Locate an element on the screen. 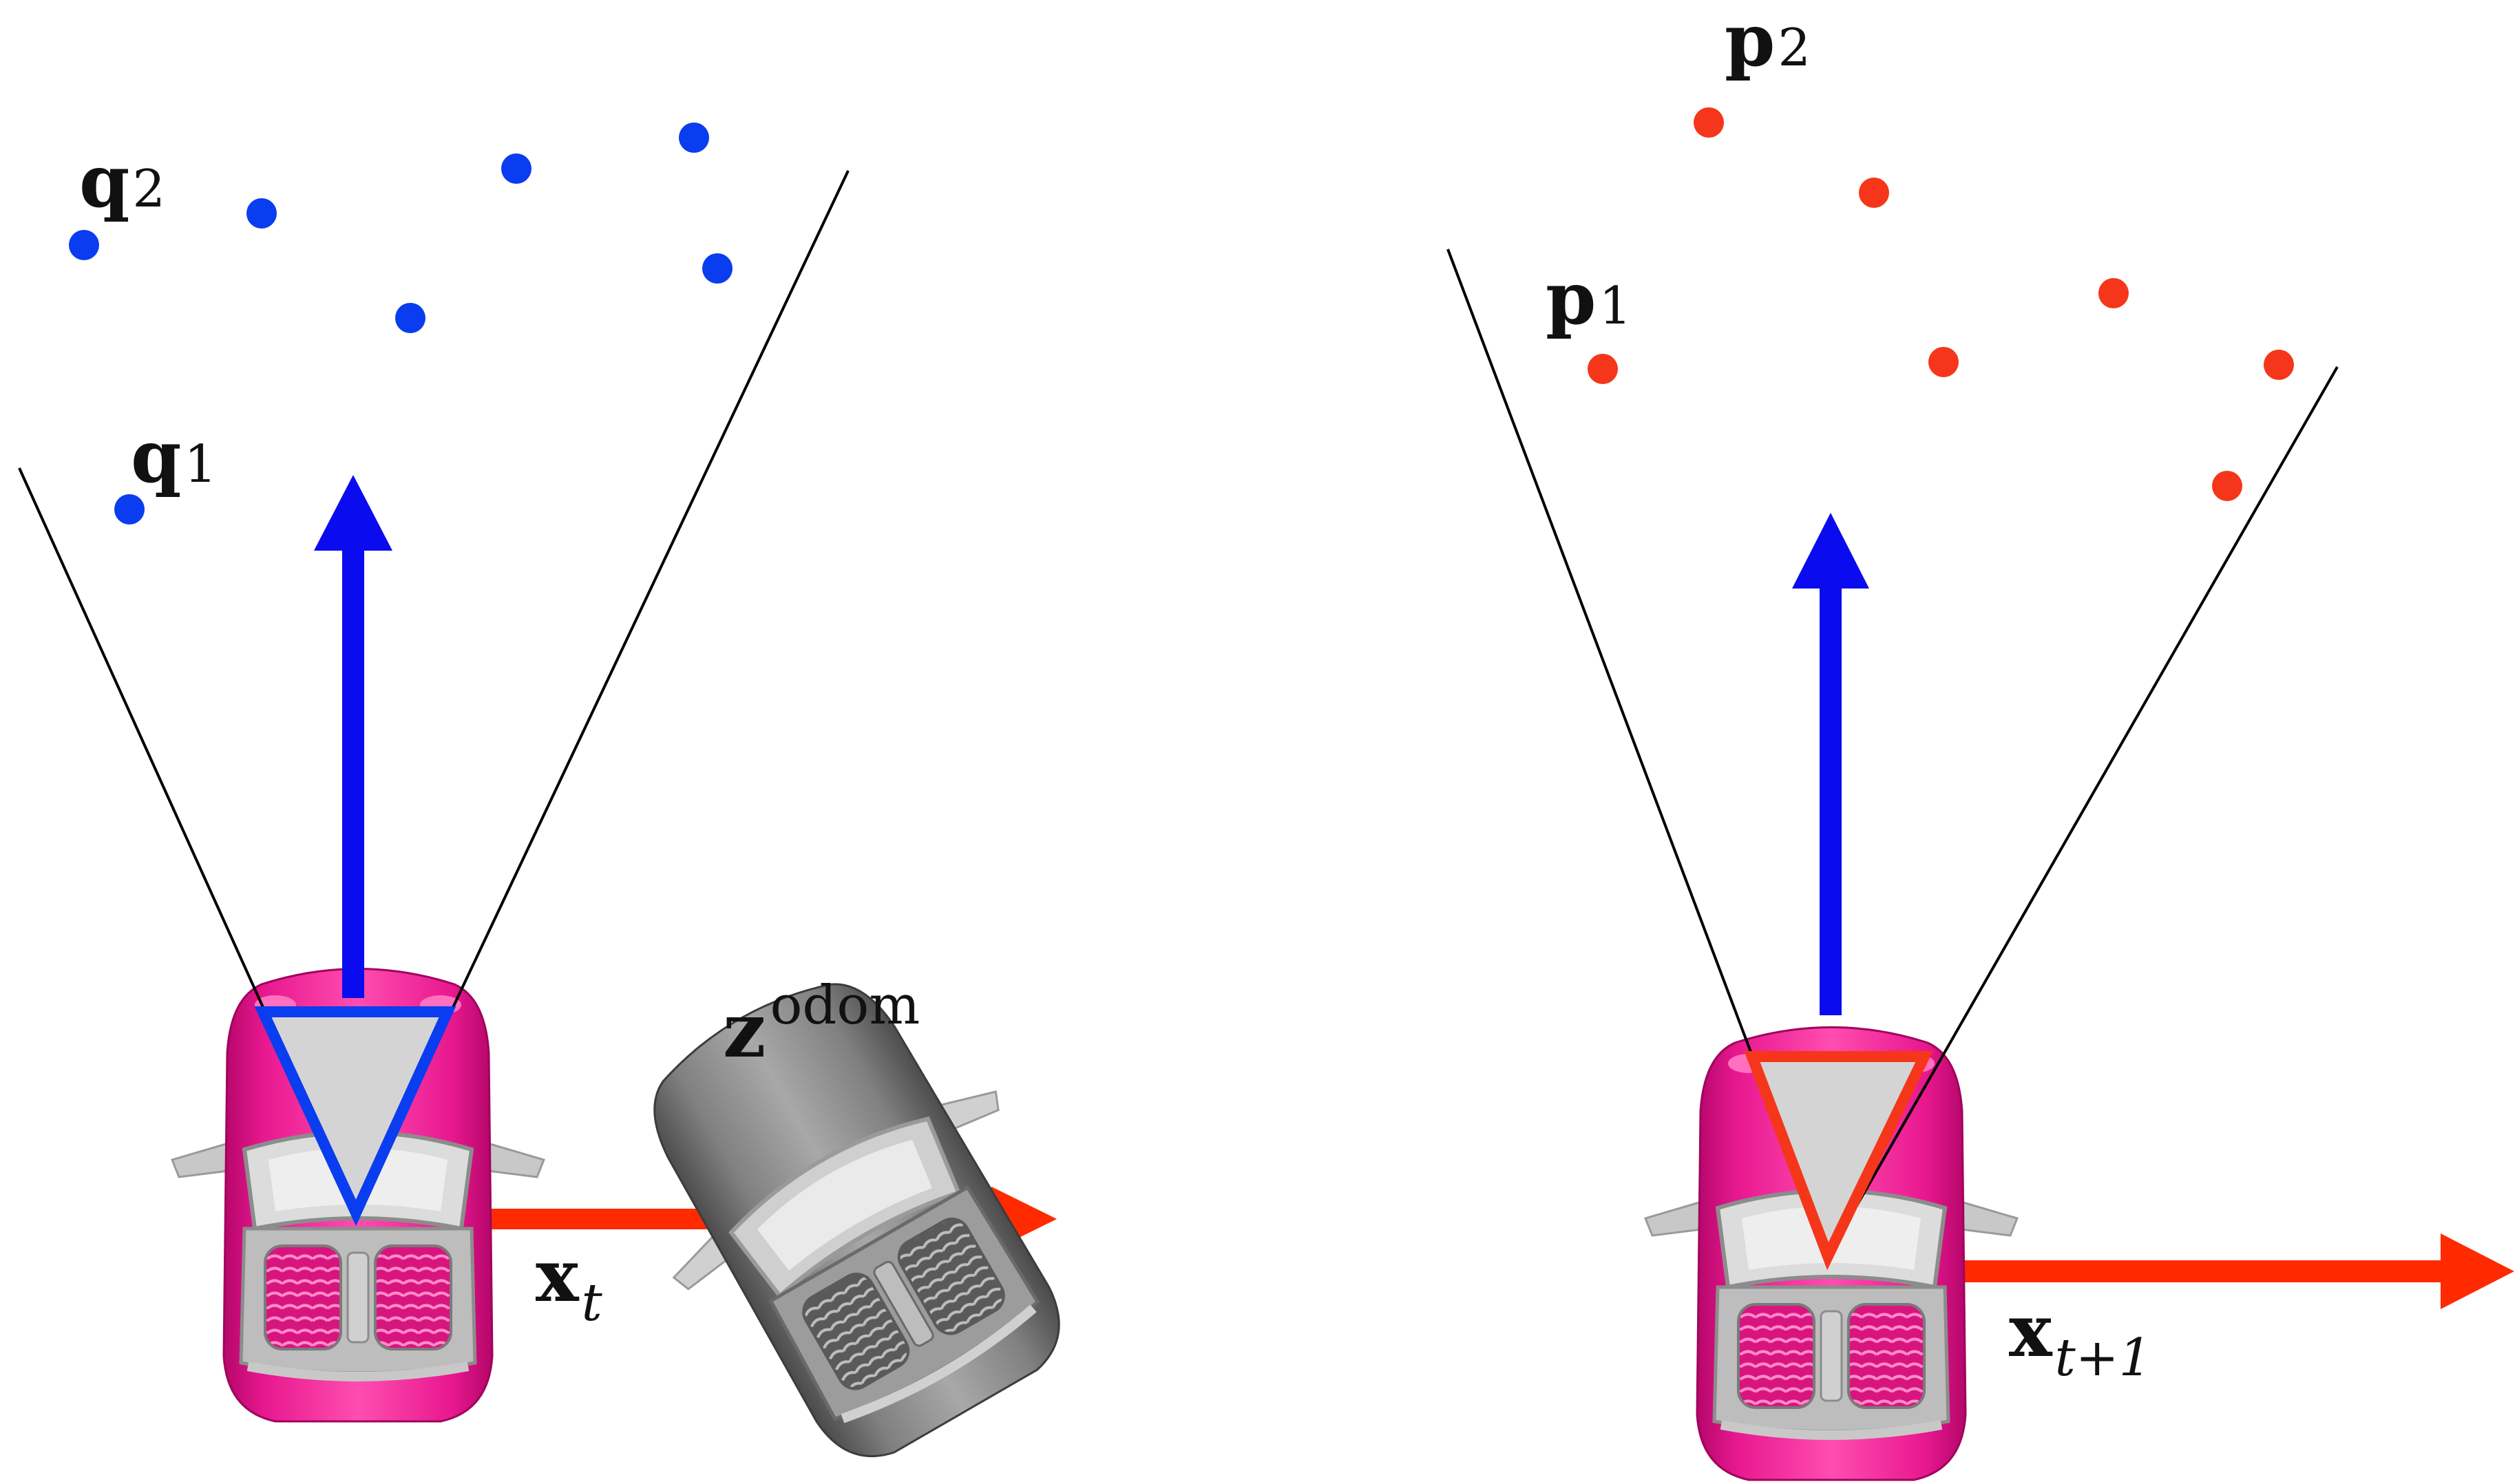 Image resolution: width=2517 pixels, height=1484 pixels. observed-points-p is located at coordinates (1941, 304).